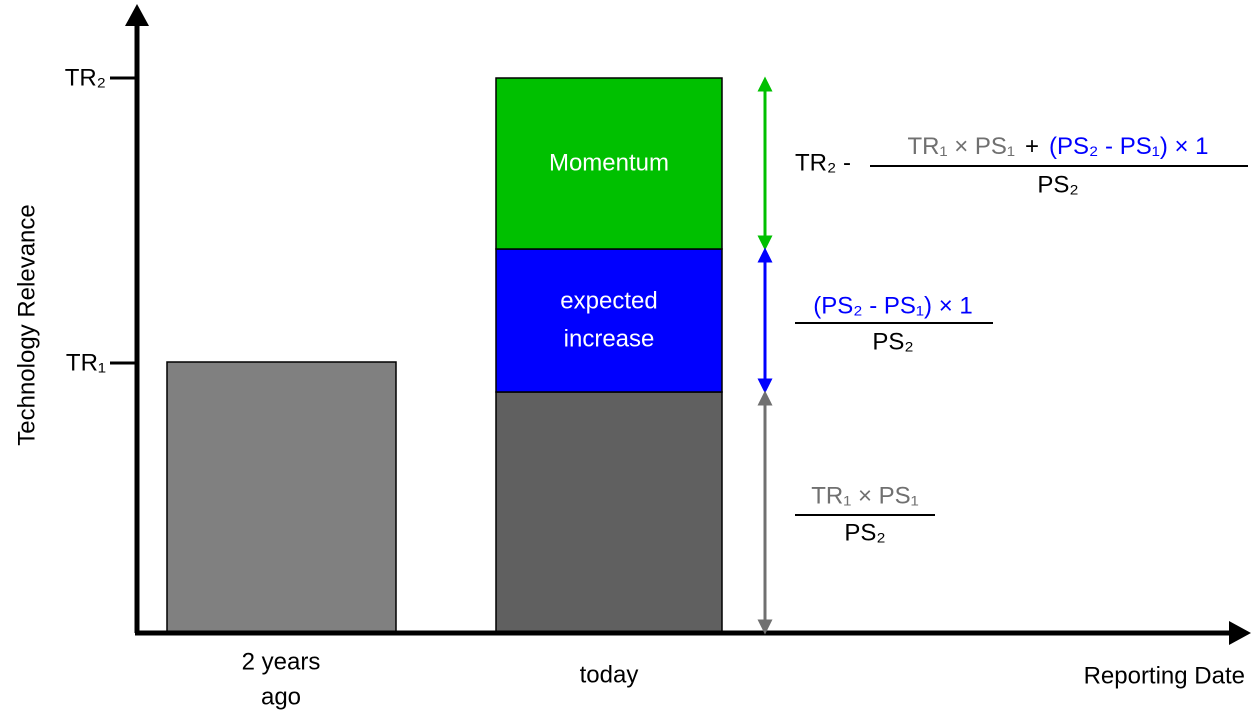 This screenshot has width=1251, height=715. I want to click on formula-prefix: TR₂ -, so click(823, 162).